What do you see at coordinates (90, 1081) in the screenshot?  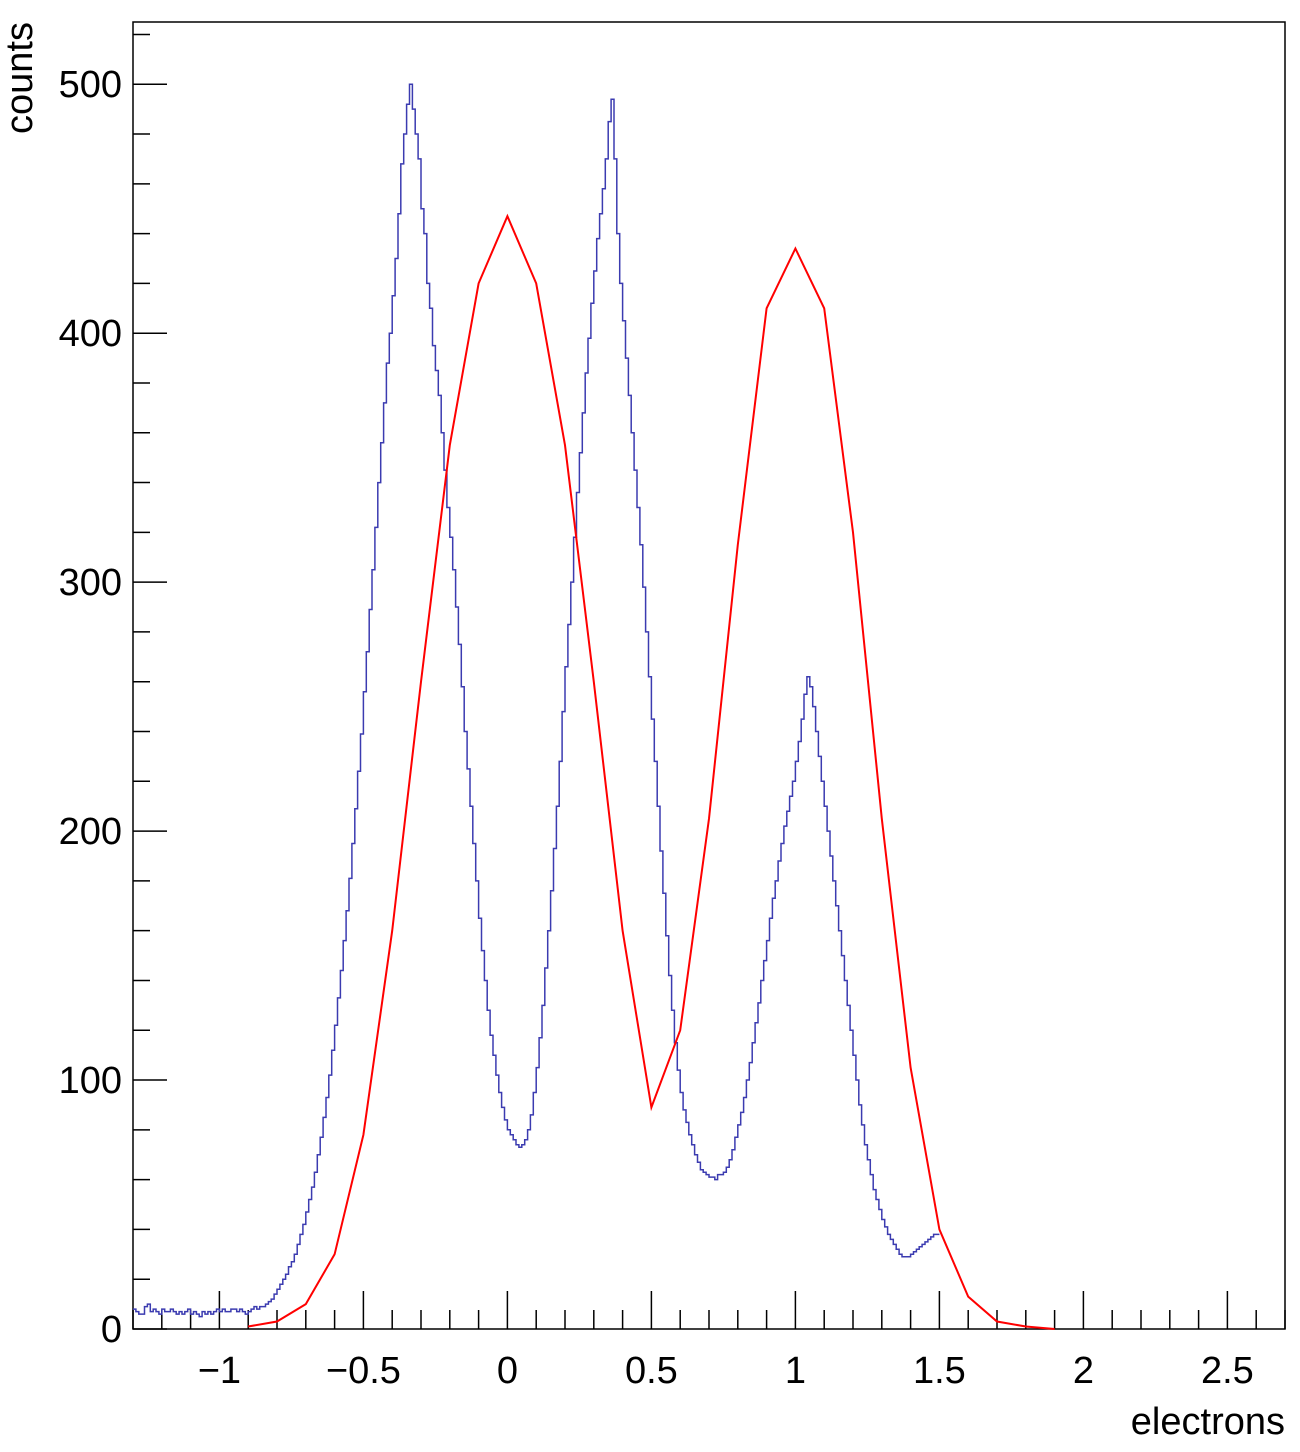 I see `y-tick-label: 100` at bounding box center [90, 1081].